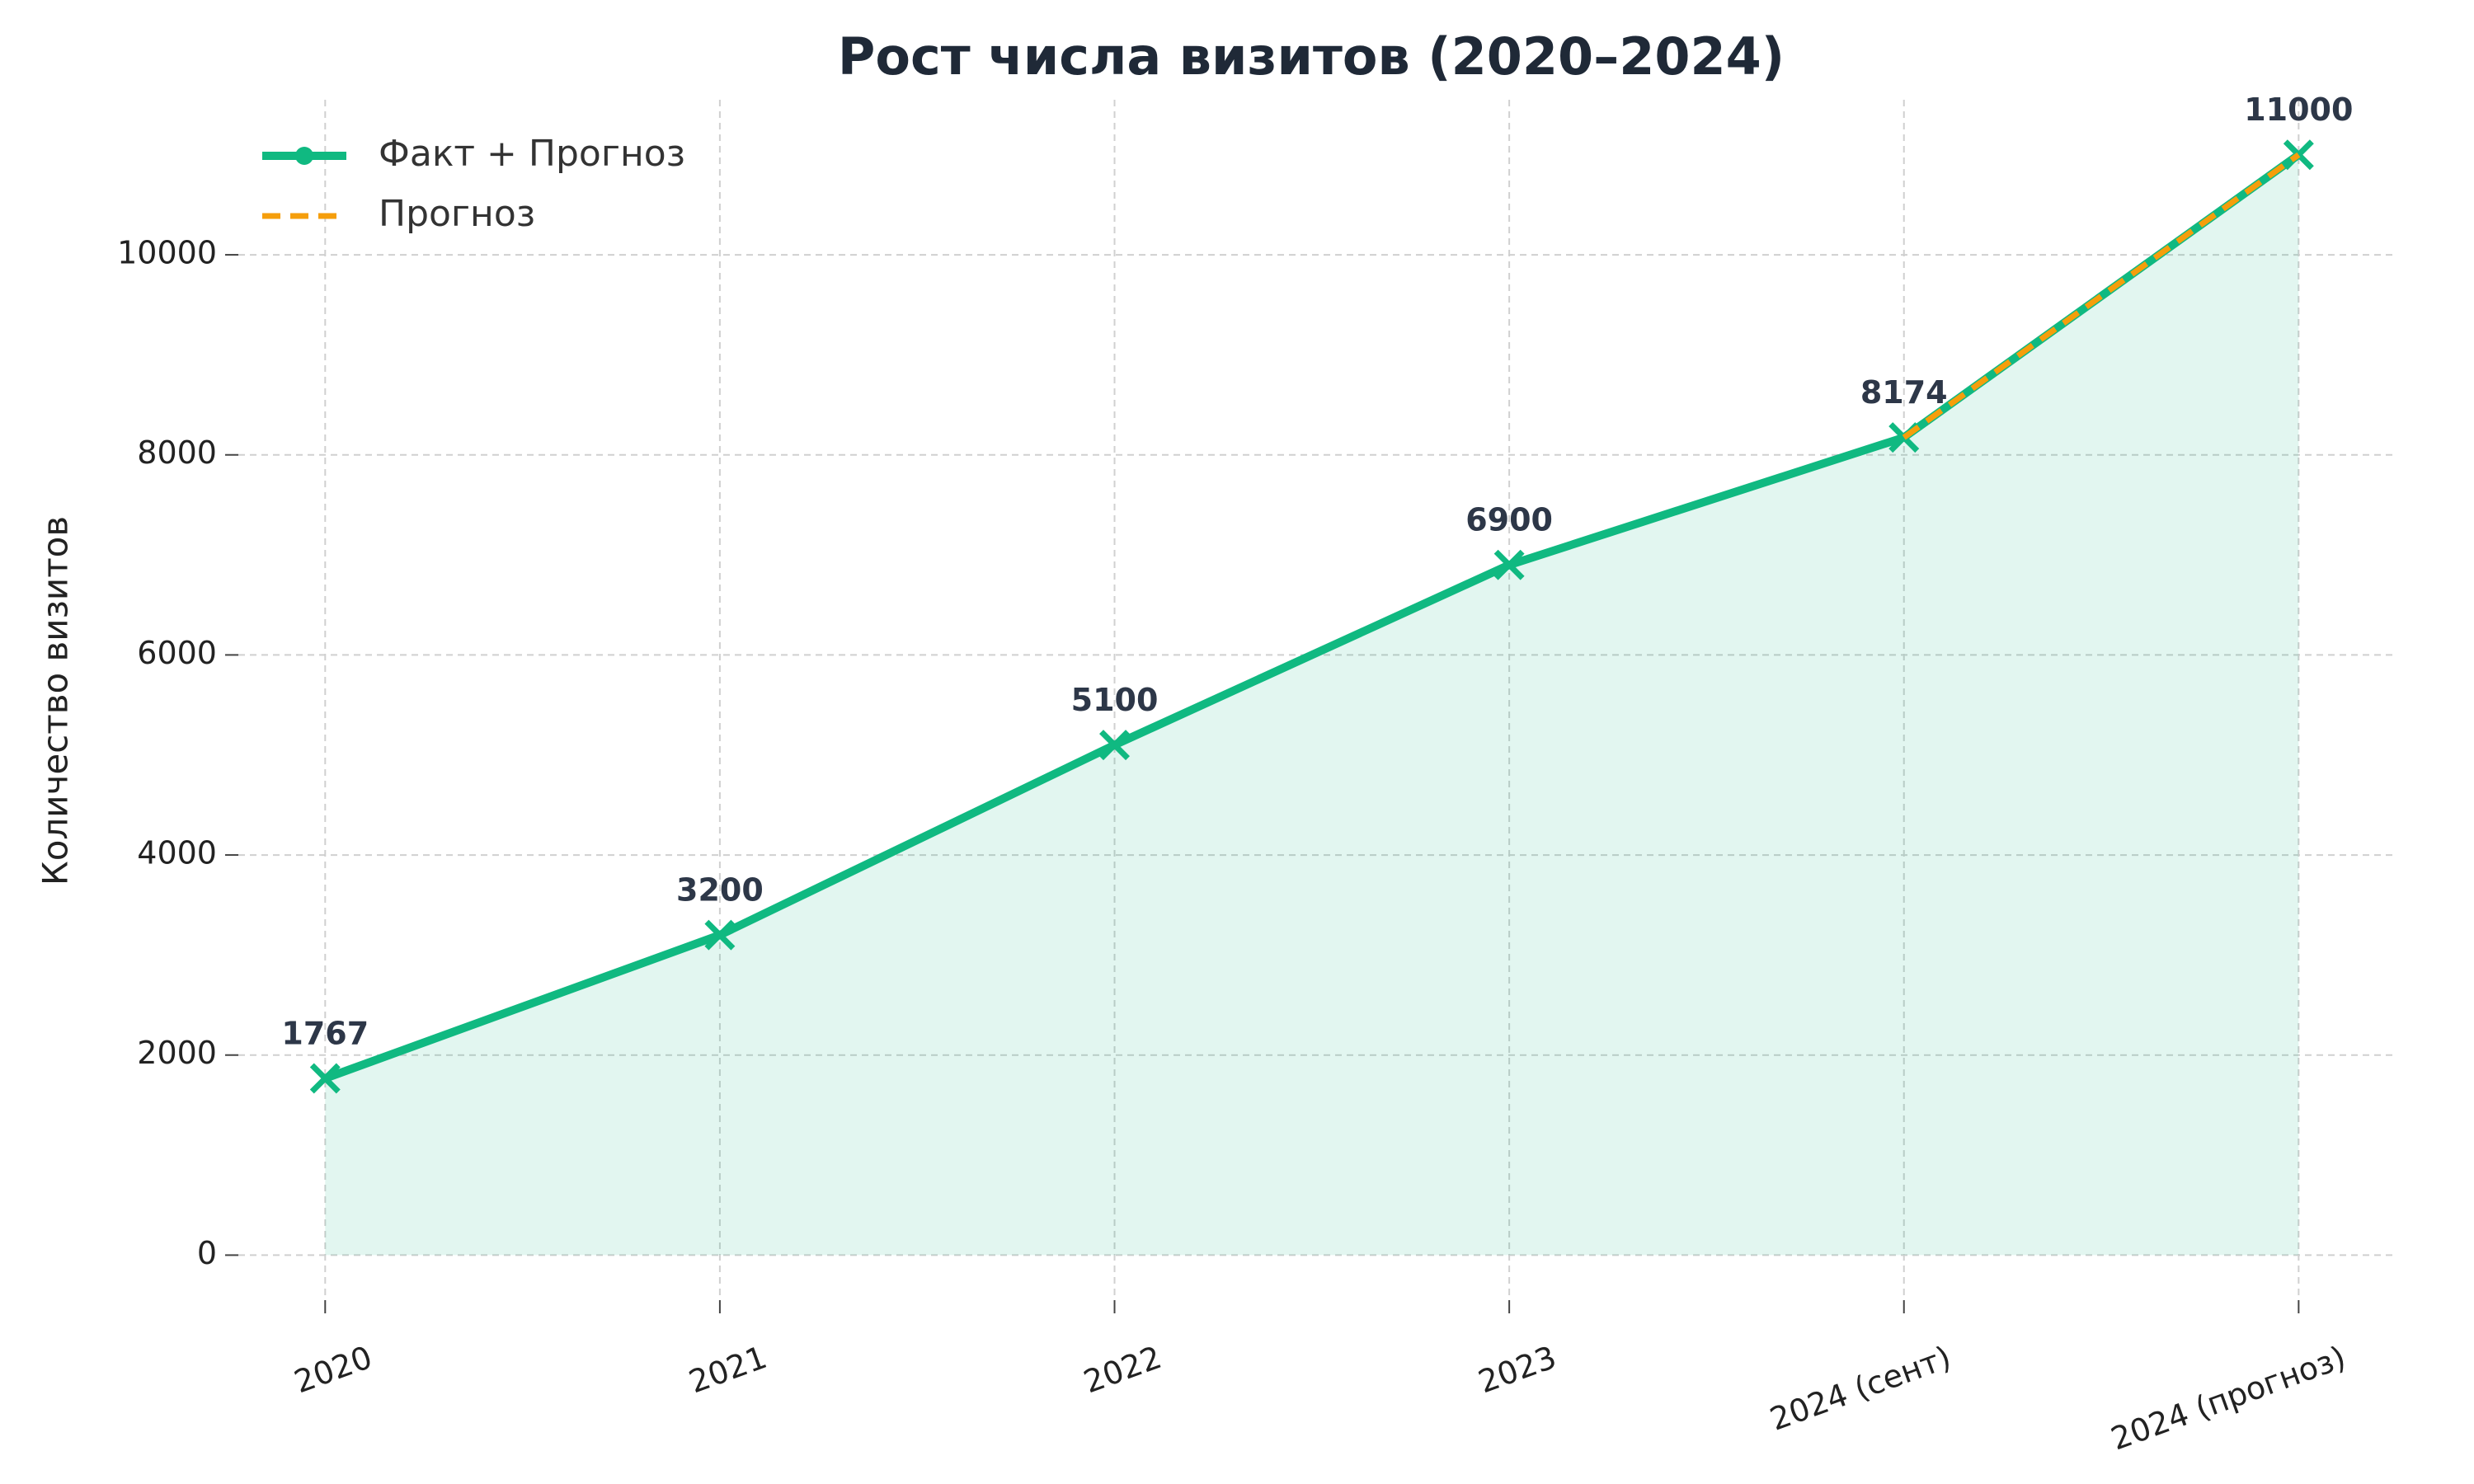 Image resolution: width=2474 pixels, height=1484 pixels. What do you see at coordinates (167, 253) in the screenshot?
I see `y-tick-label: 10000` at bounding box center [167, 253].